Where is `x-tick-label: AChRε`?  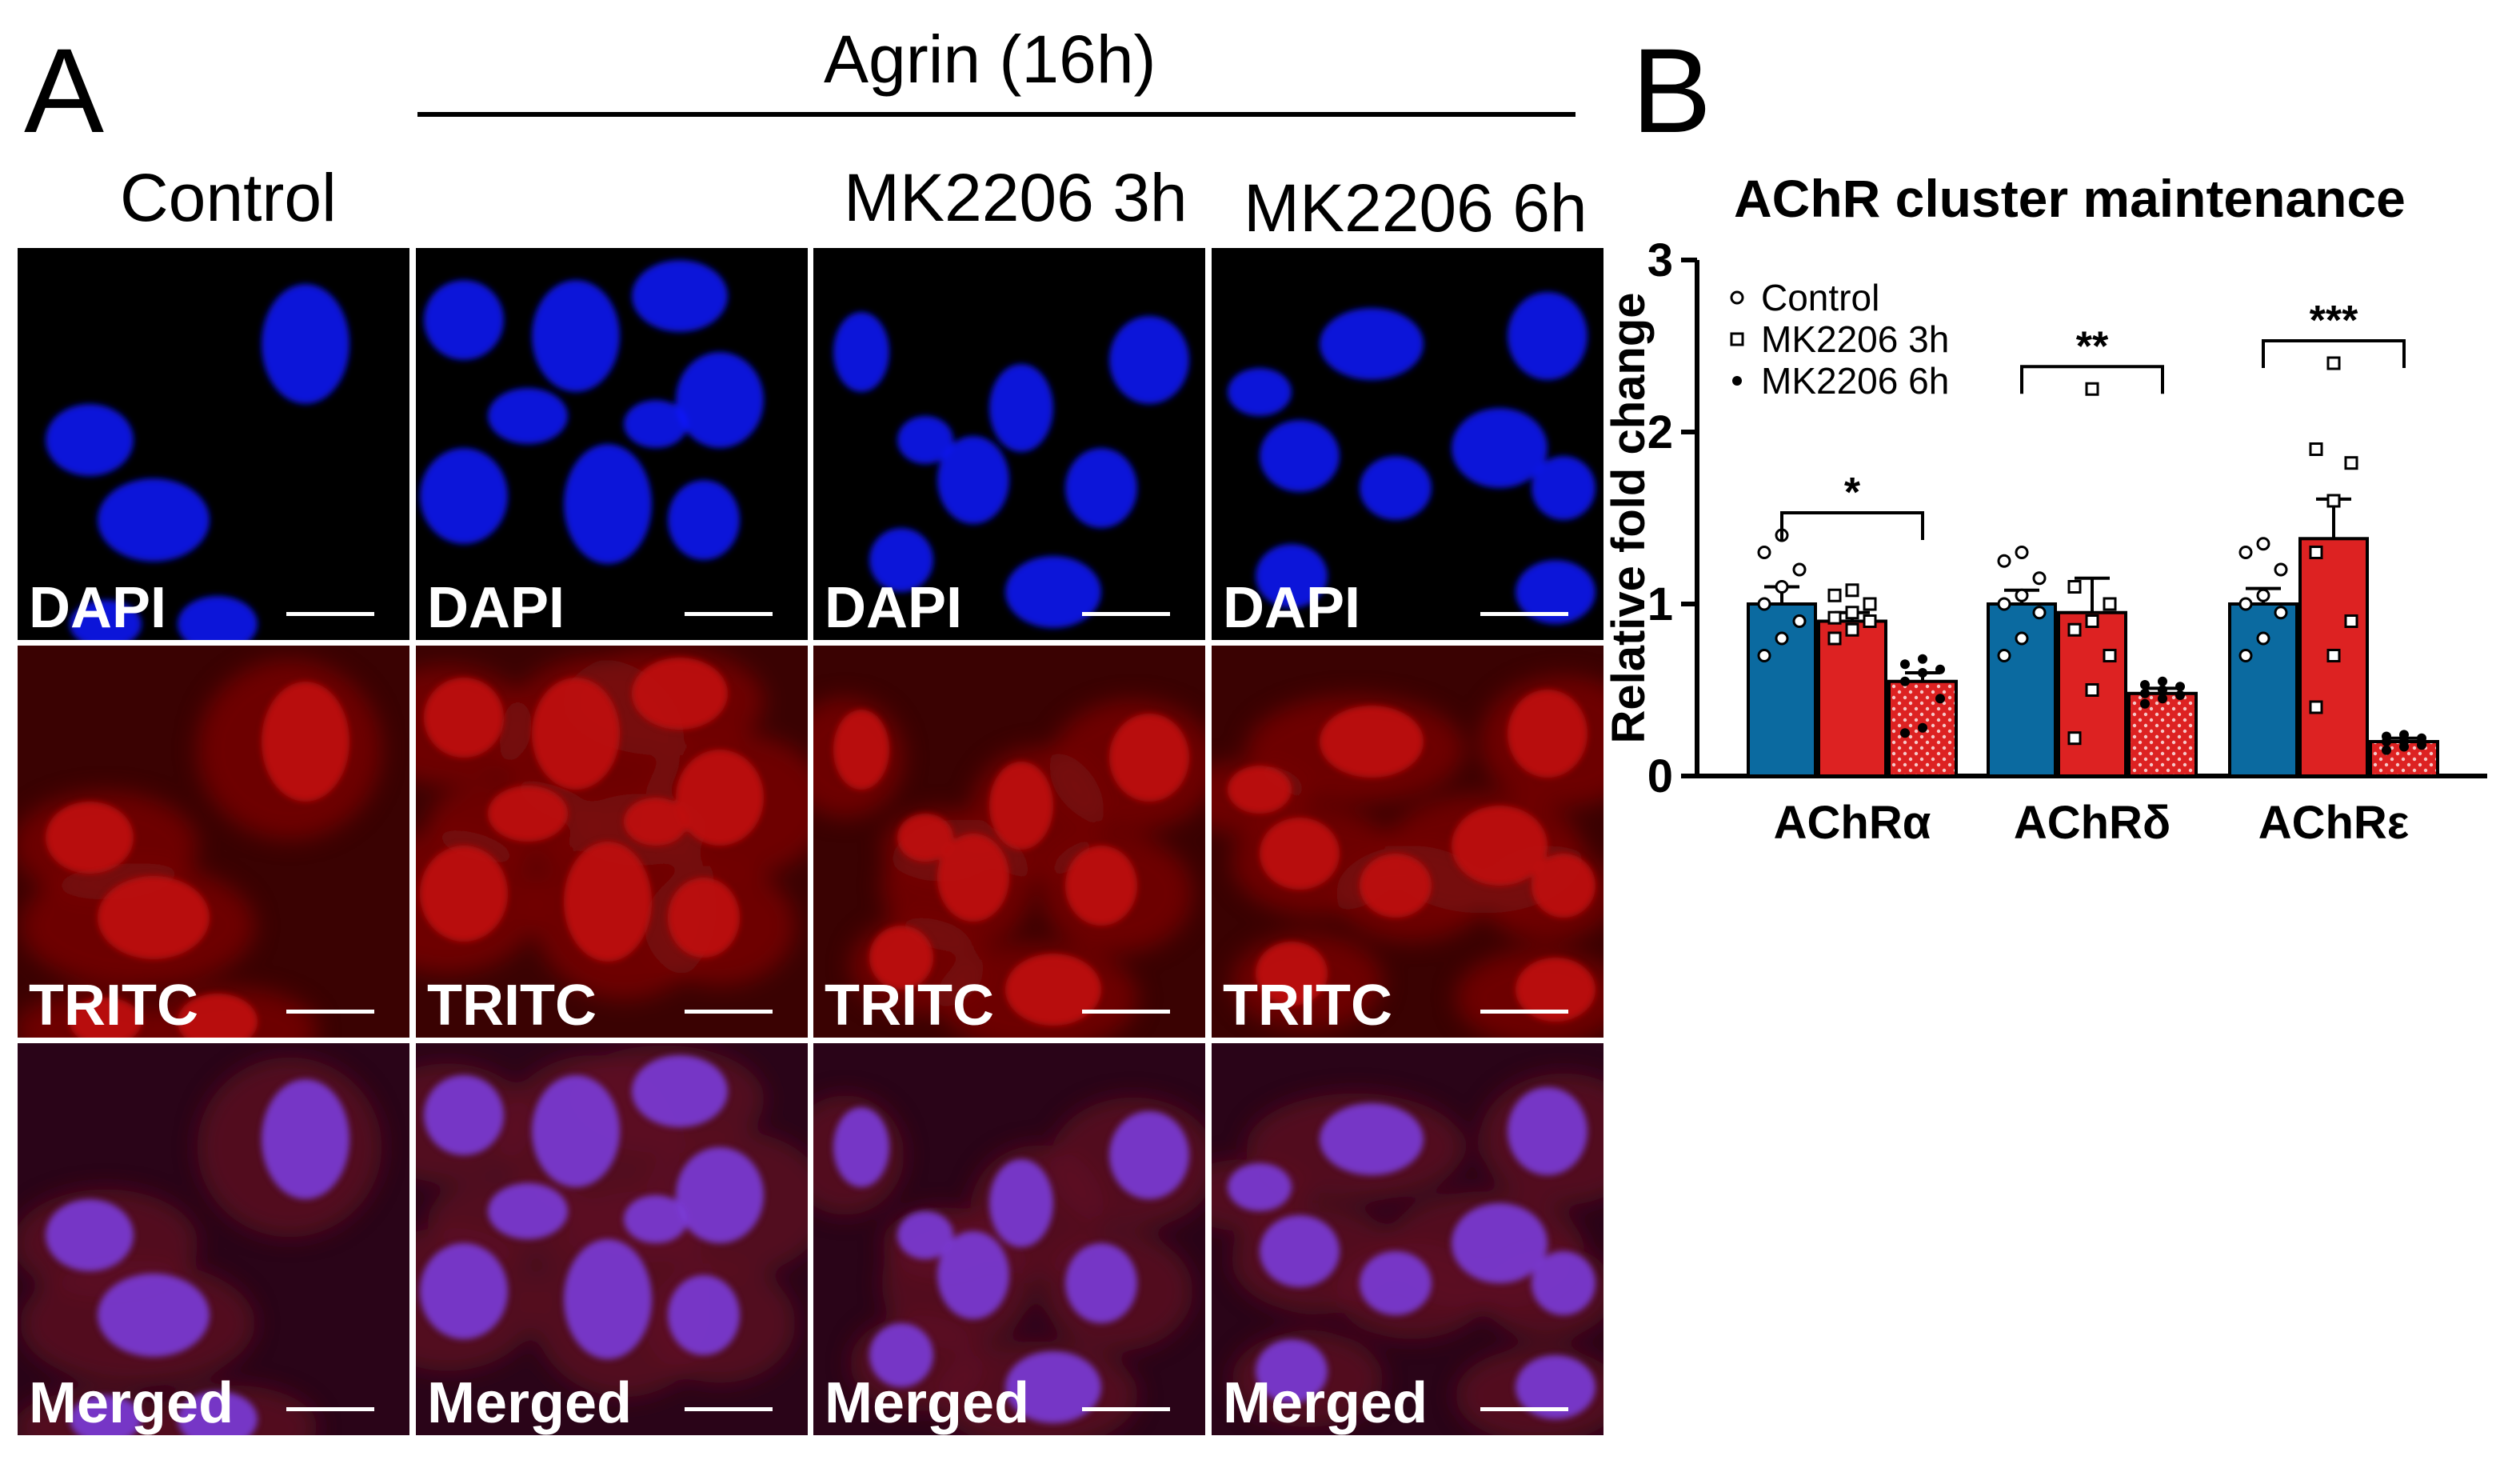
x-tick-label: AChRε is located at coordinates (2334, 823).